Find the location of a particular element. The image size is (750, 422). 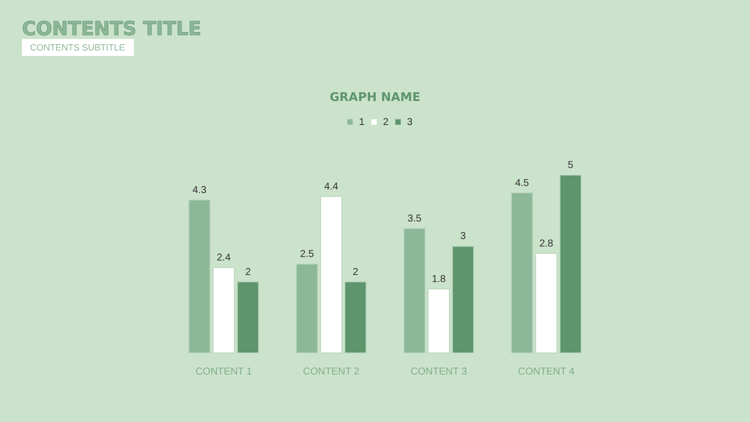

data-label: 2.4 is located at coordinates (224, 258).